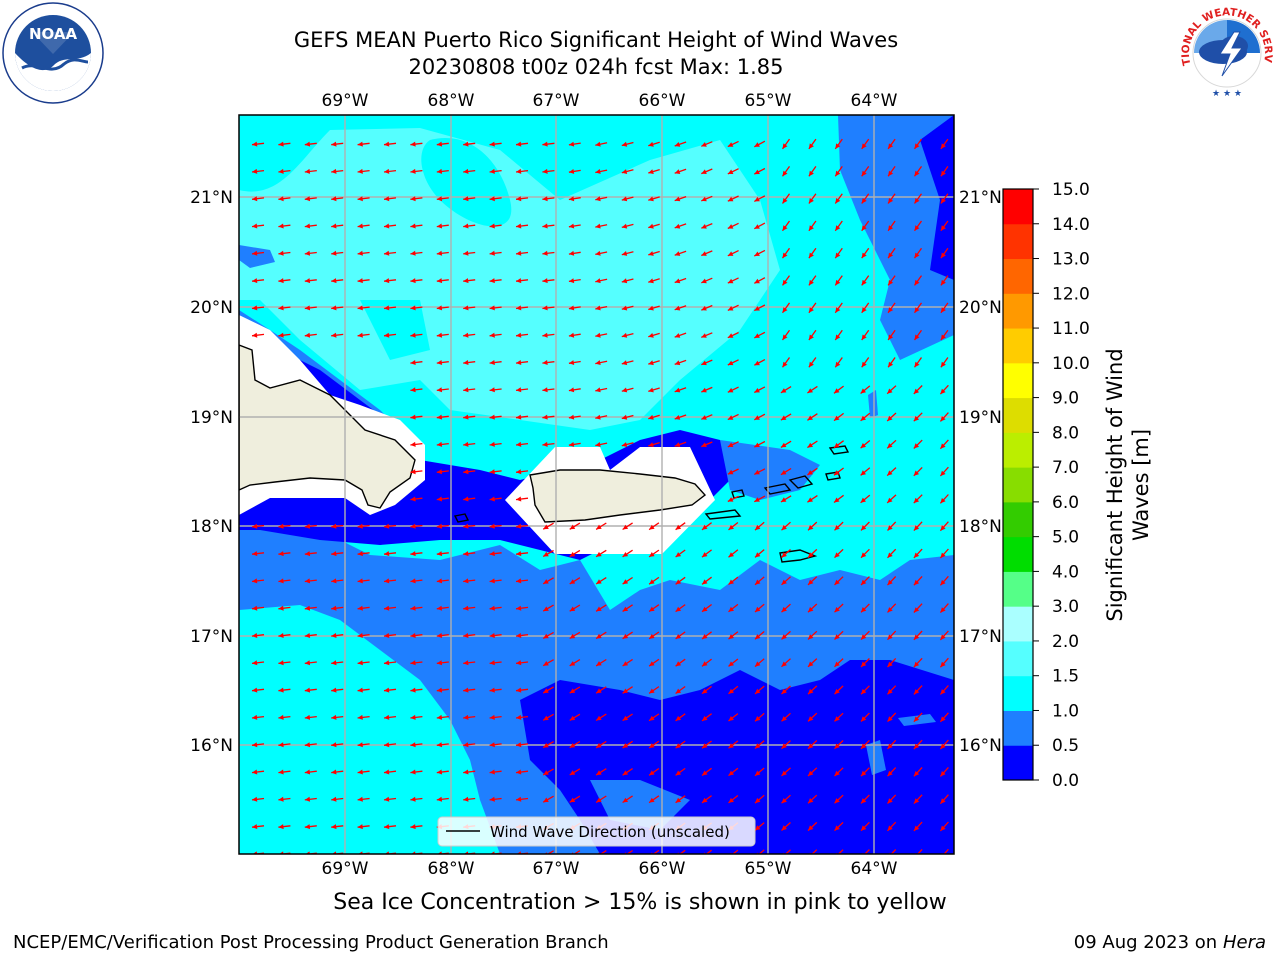 The height and width of the screenshot is (960, 1280). Describe the element at coordinates (509, 279) in the screenshot. I see `band-1p5-2p0` at that location.